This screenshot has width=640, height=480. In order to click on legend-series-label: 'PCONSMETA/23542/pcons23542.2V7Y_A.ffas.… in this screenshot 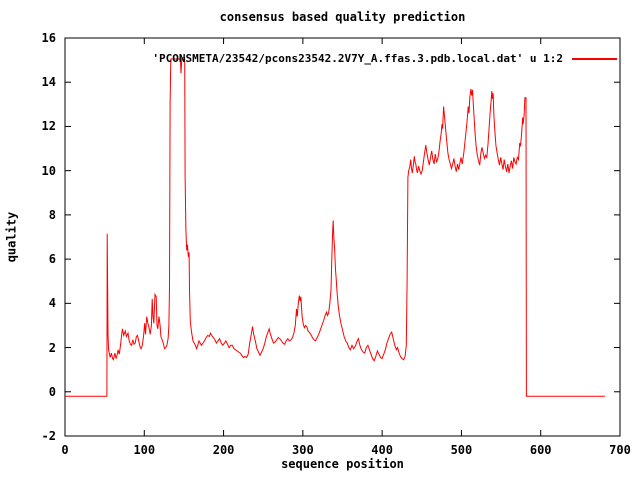, I will do `click(357, 58)`.